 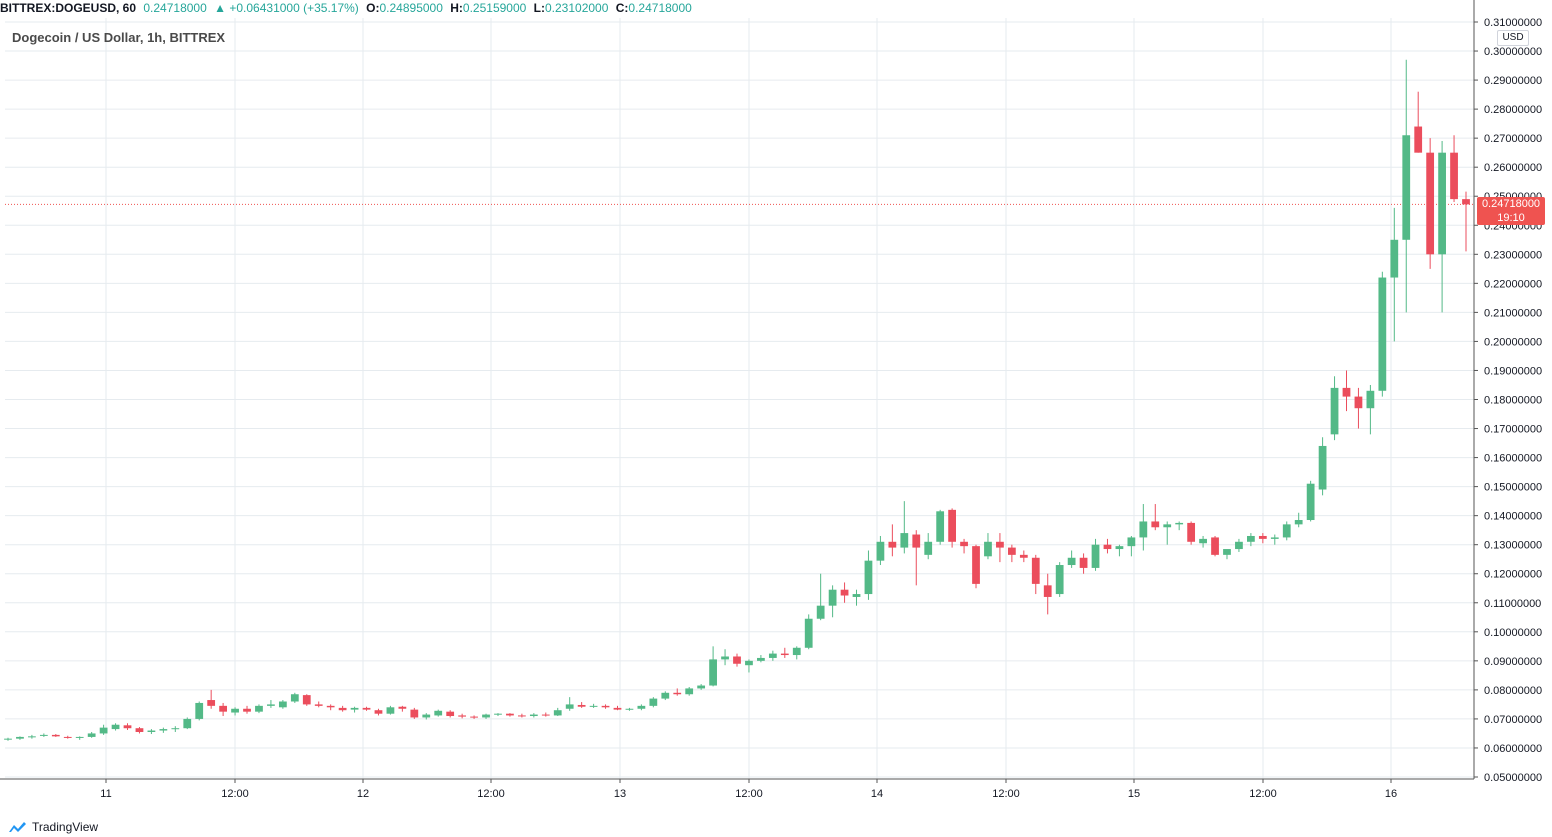 I want to click on up-arrow-icon: ▲, so click(x=220, y=8).